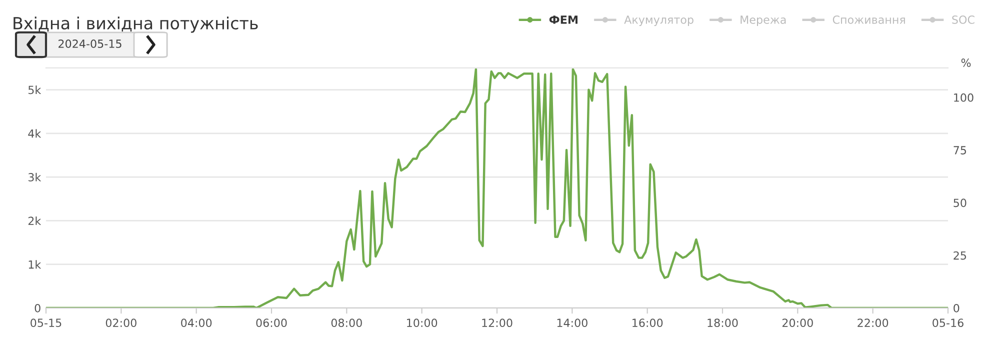 The height and width of the screenshot is (352, 1000). Describe the element at coordinates (46, 323) in the screenshot. I see `x-tick-label: 05-15` at that location.